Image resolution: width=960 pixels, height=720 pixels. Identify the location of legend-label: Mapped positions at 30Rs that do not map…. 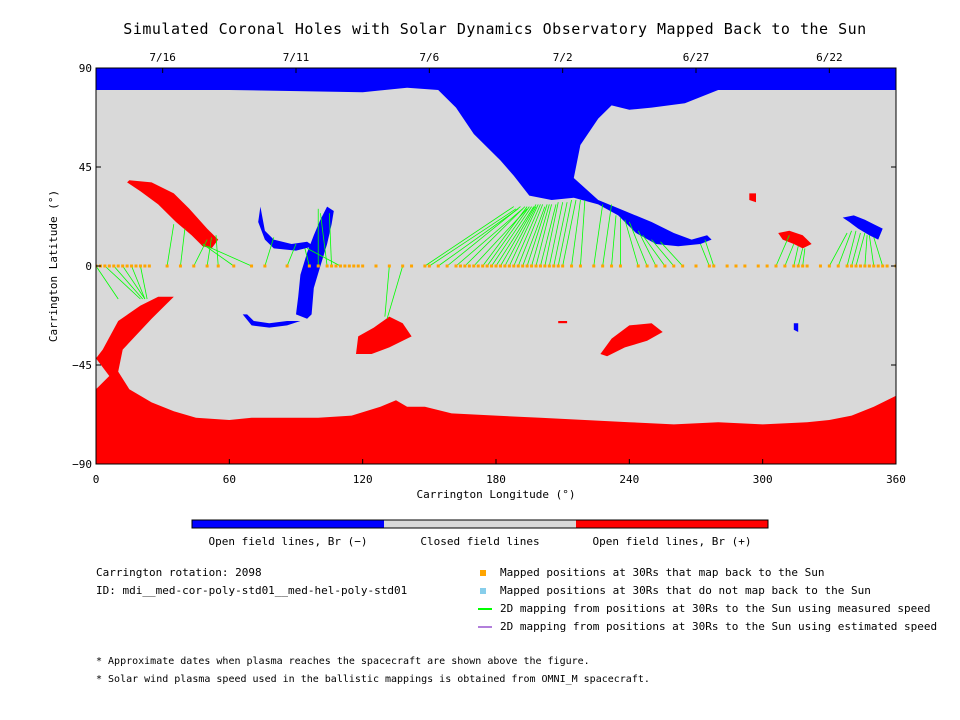
(685, 590).